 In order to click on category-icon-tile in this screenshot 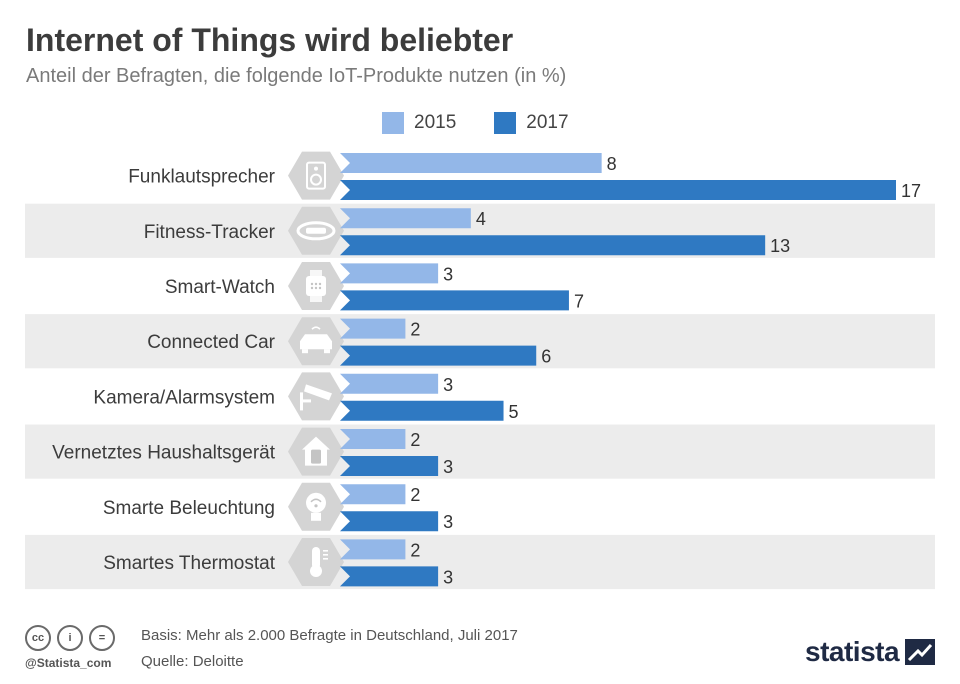, I will do `click(316, 396)`.